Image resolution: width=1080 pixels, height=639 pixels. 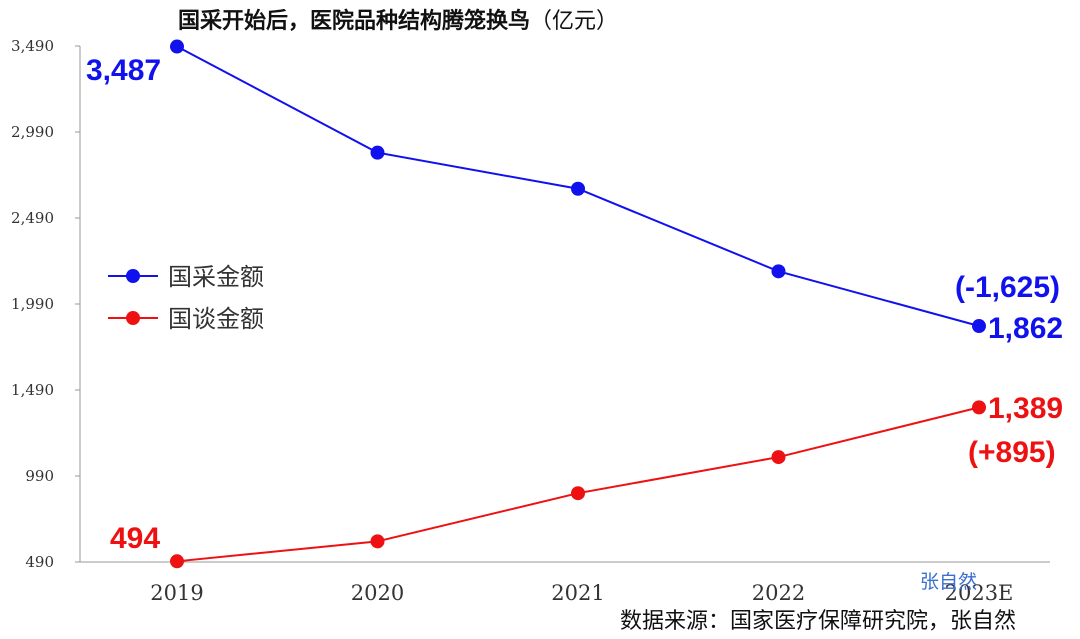 What do you see at coordinates (979, 593) in the screenshot?
I see `x-tick-label: 2023E` at bounding box center [979, 593].